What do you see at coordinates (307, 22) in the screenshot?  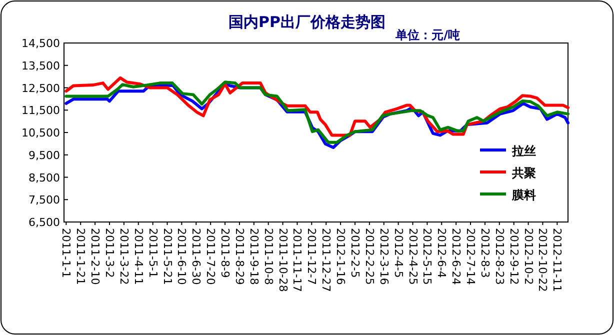 I see `chart-title: 国内PP出厂价格走势图` at bounding box center [307, 22].